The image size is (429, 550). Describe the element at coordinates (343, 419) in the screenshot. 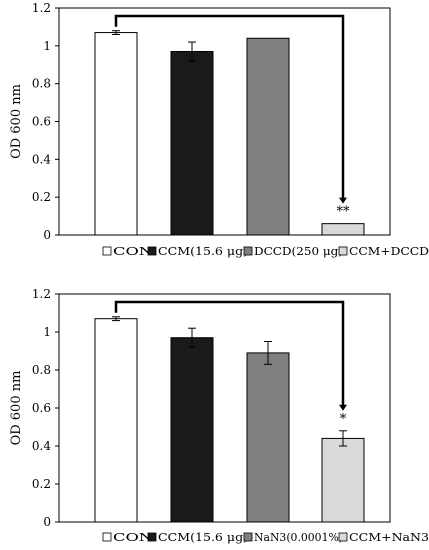

I see `significance-label: *` at that location.